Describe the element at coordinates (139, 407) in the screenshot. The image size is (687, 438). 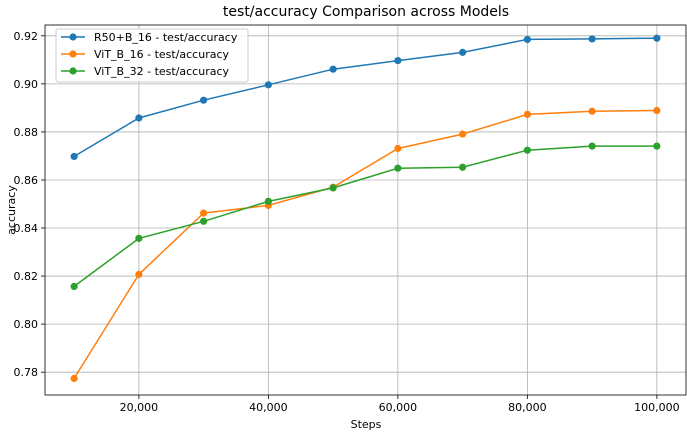
I see `x-tick-label: 20,000` at that location.